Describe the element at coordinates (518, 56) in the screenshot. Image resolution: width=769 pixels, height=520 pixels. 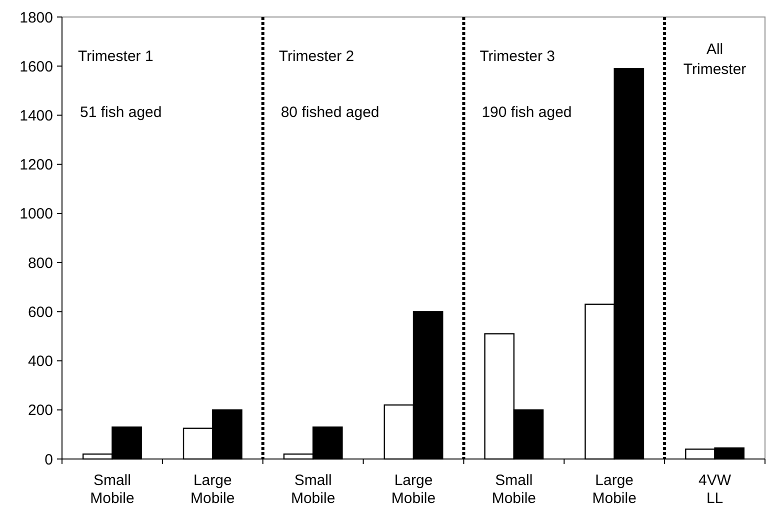
I see `annotation: Trimester 3` at that location.